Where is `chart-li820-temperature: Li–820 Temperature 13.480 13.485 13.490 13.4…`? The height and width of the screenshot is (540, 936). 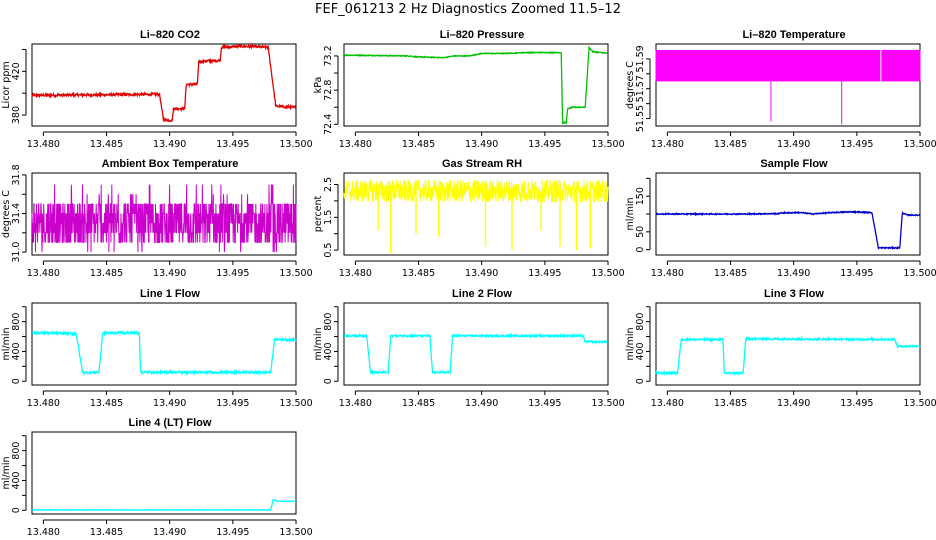
chart-li820-temperature: Li–820 Temperature 13.480 13.485 13.490 13.4… is located at coordinates (780, 89).